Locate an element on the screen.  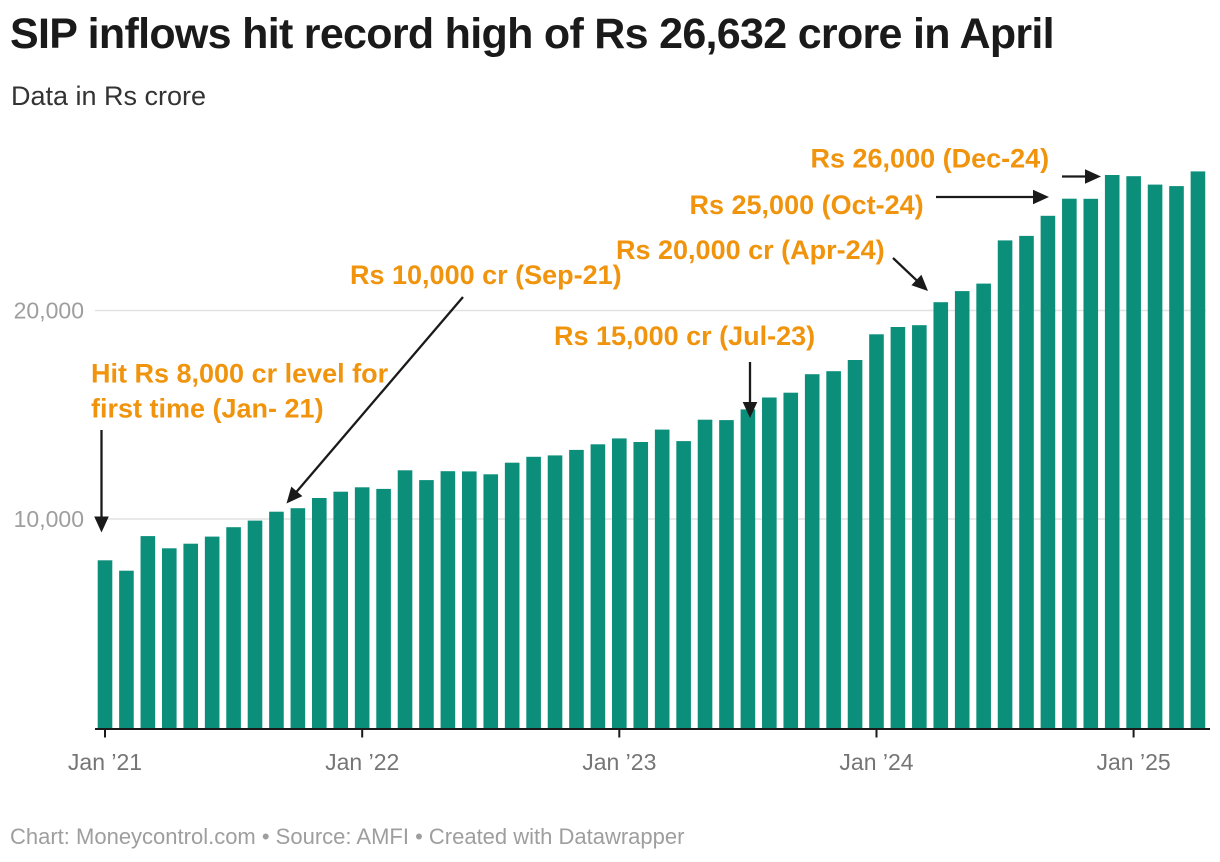
svg-text: Rs 10,000 cr (Sep-21) is located at coordinates (486, 275).